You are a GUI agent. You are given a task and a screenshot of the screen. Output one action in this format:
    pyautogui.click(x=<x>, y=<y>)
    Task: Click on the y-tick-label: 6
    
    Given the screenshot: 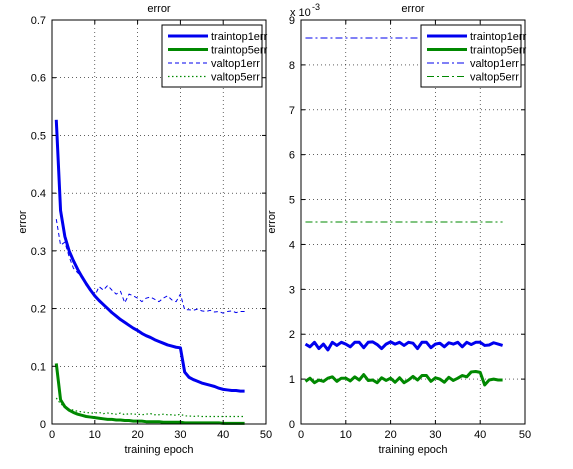 What is the action you would take?
    pyautogui.click(x=292, y=156)
    